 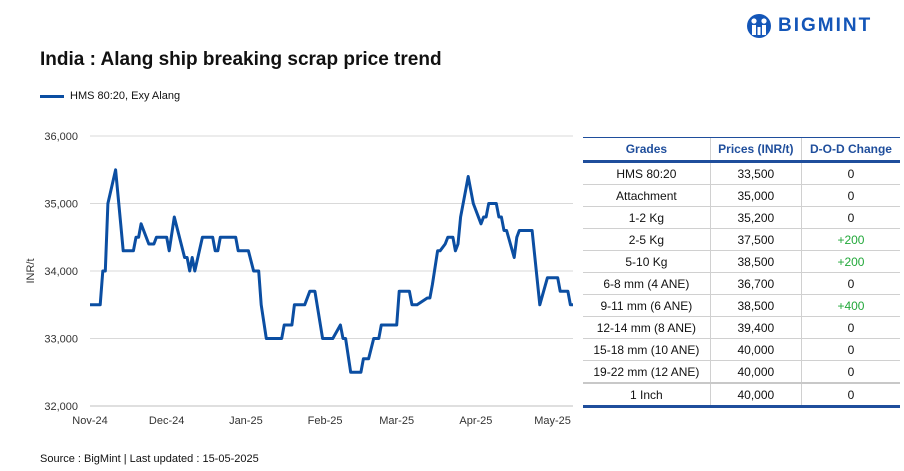 I want to click on legend-label: HMS 80:20, Exy Alang, so click(x=125, y=96).